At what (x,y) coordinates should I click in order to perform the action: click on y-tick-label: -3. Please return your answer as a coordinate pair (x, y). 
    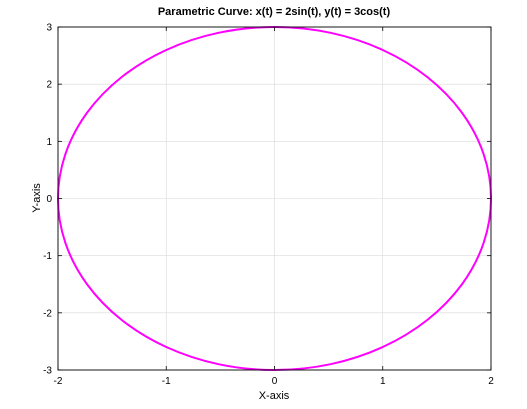
    Looking at the image, I should click on (47, 371).